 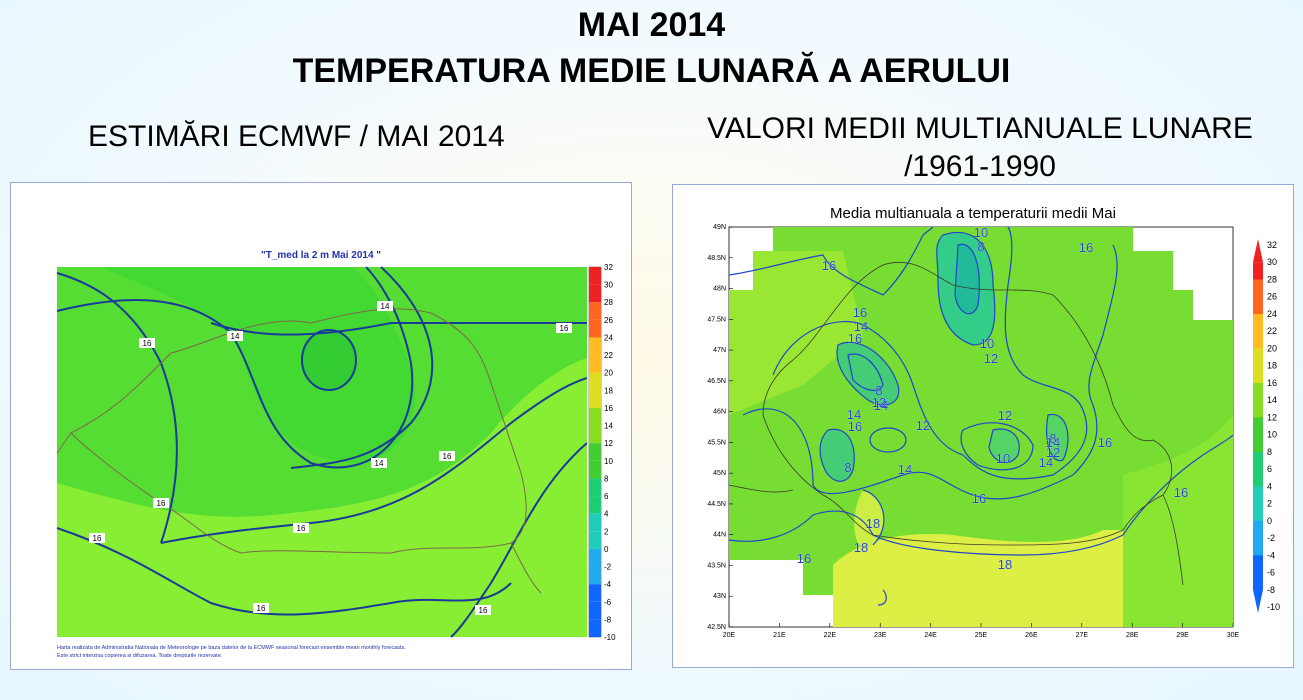 What do you see at coordinates (930, 635) in the screenshot?
I see `longitude-tick-label: 24E` at bounding box center [930, 635].